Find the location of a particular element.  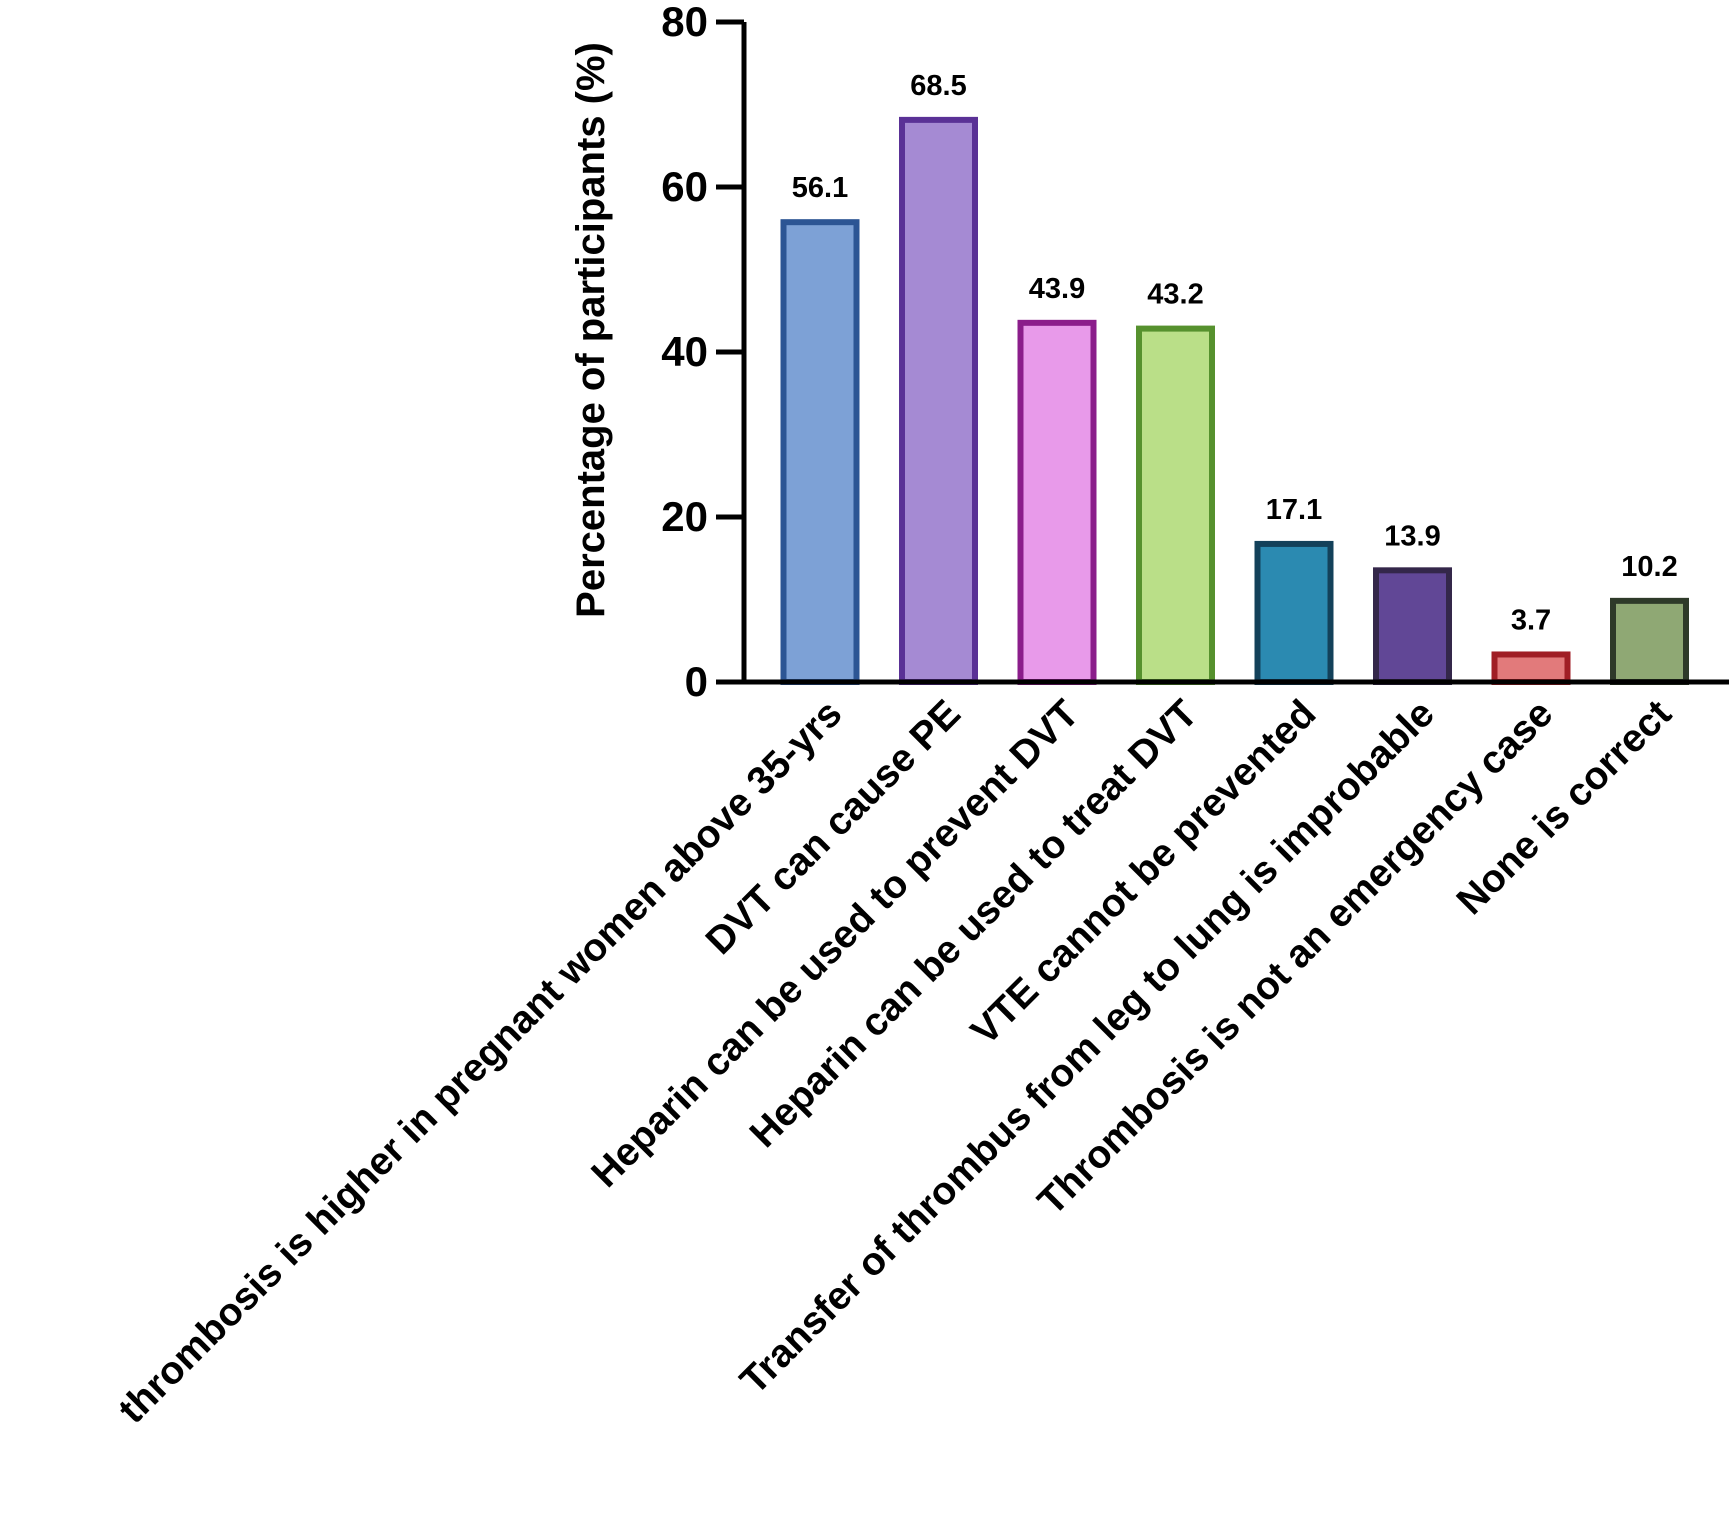

y-tick-label: 40 is located at coordinates (684, 351).